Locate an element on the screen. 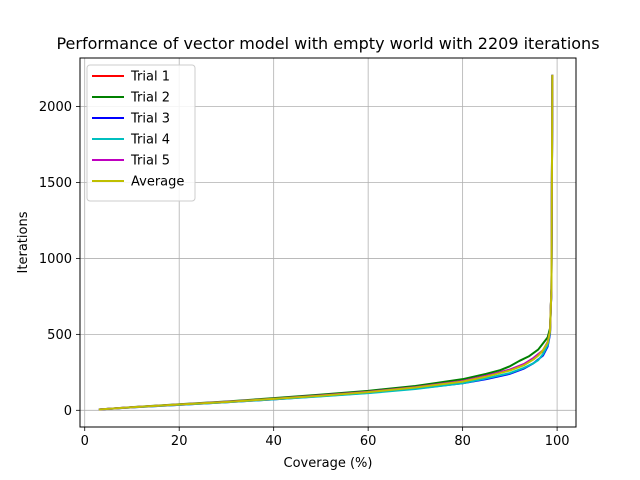 The height and width of the screenshot is (480, 640). x-tick-label: 60 is located at coordinates (368, 441).